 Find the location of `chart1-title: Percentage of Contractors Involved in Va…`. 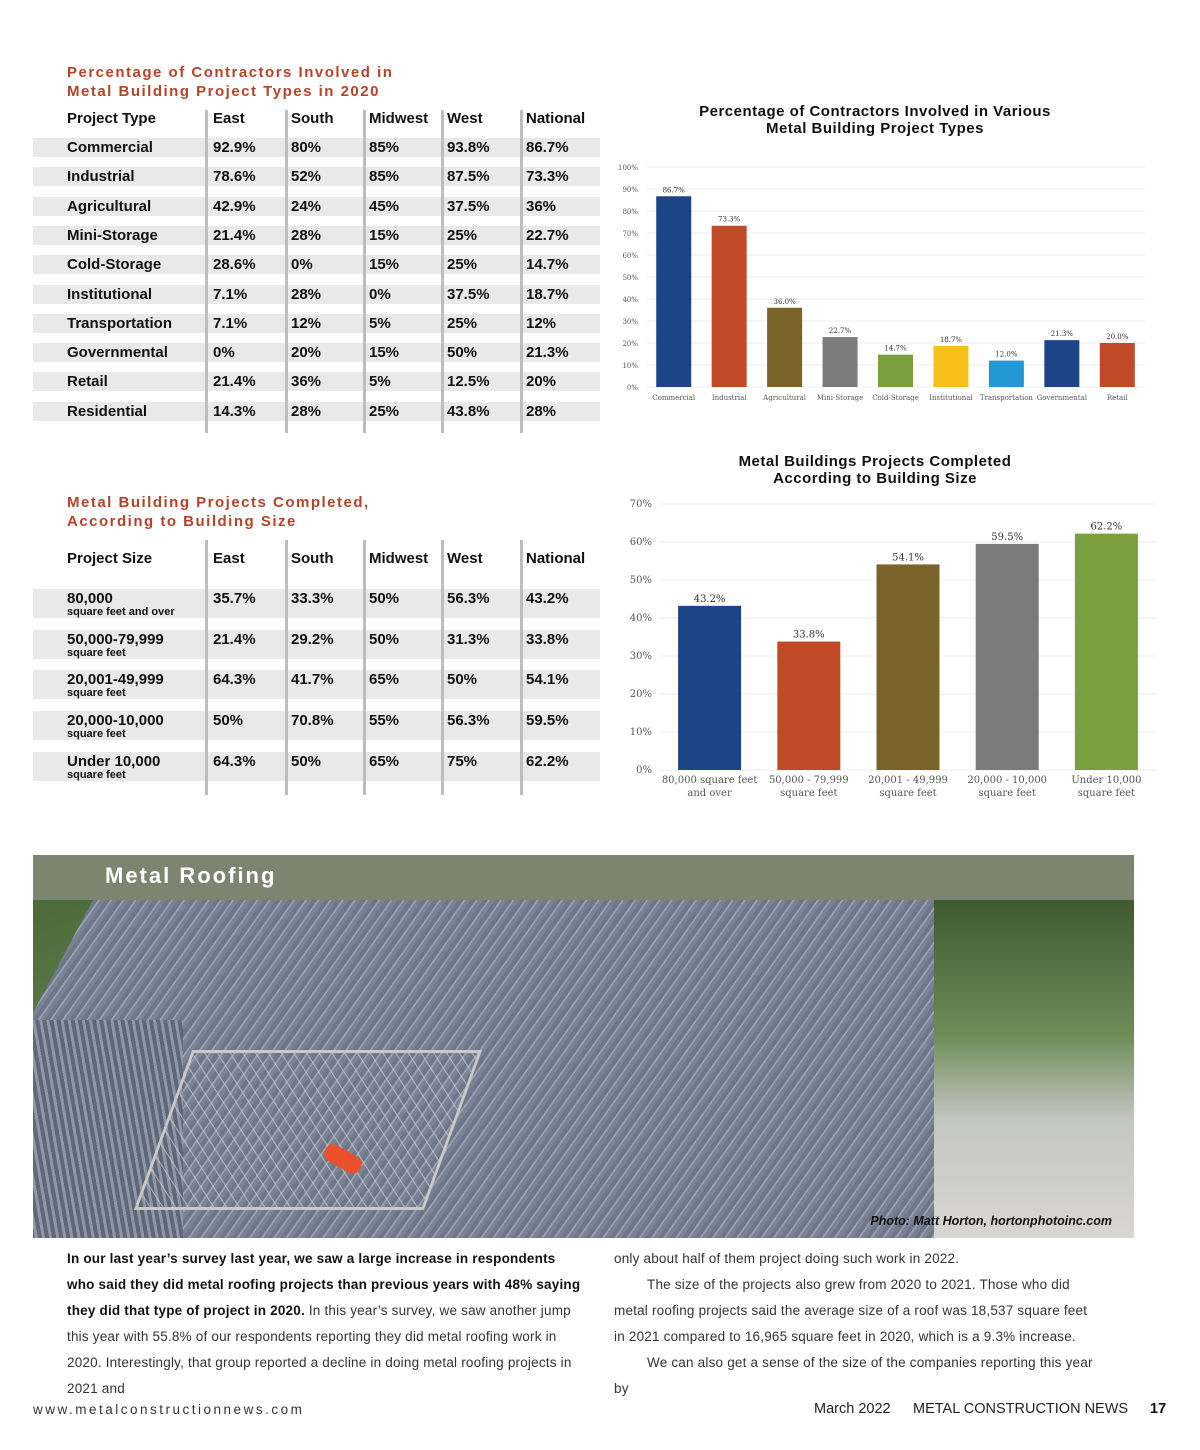

chart1-title: Percentage of Contractors Involved in Va… is located at coordinates (875, 120).